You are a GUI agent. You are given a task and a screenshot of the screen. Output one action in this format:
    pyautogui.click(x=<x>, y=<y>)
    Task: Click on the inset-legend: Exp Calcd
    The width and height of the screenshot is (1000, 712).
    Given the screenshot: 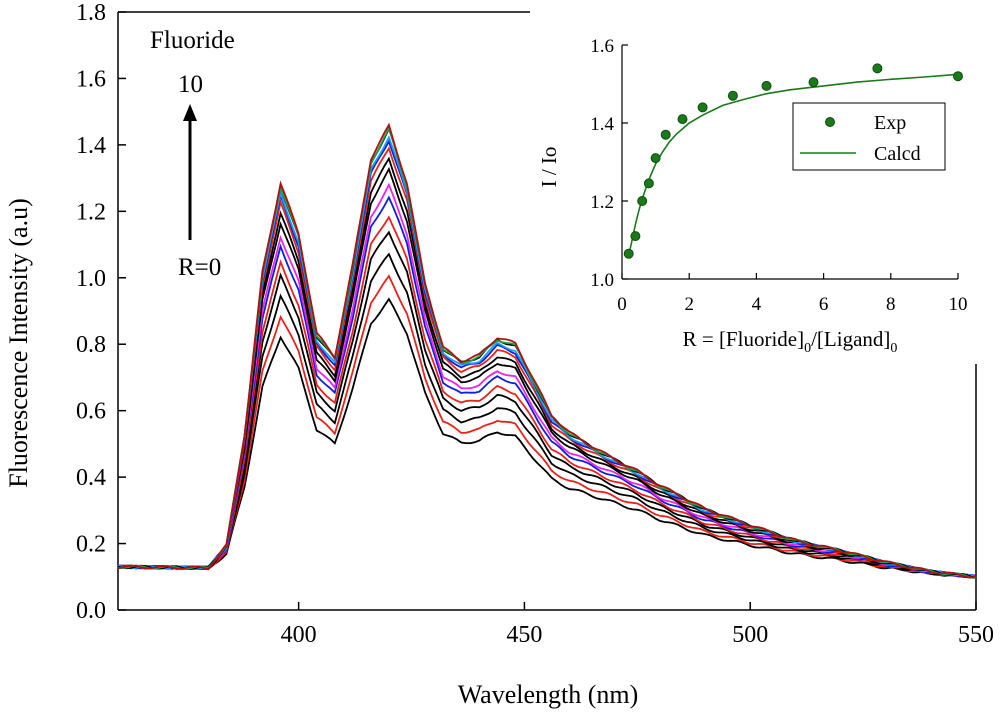 What is the action you would take?
    pyautogui.click(x=869, y=136)
    